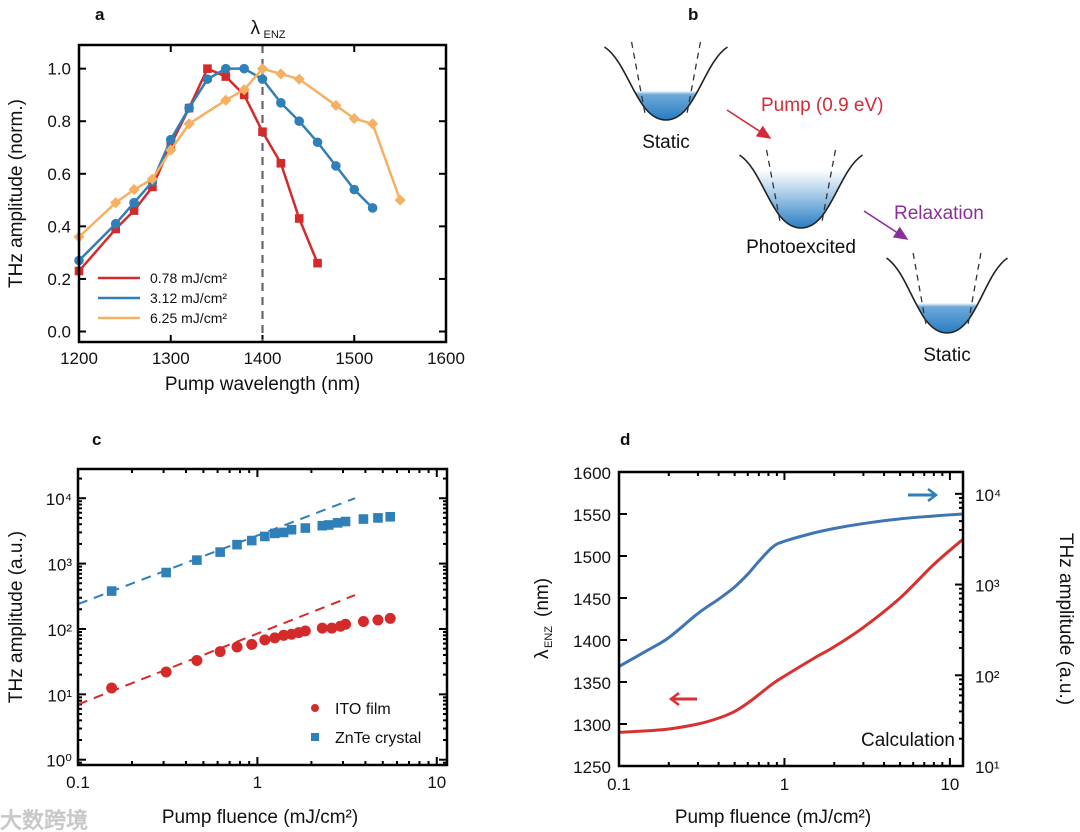 The height and width of the screenshot is (832, 1080). I want to click on y-tick-label: 0.2, so click(59, 279).